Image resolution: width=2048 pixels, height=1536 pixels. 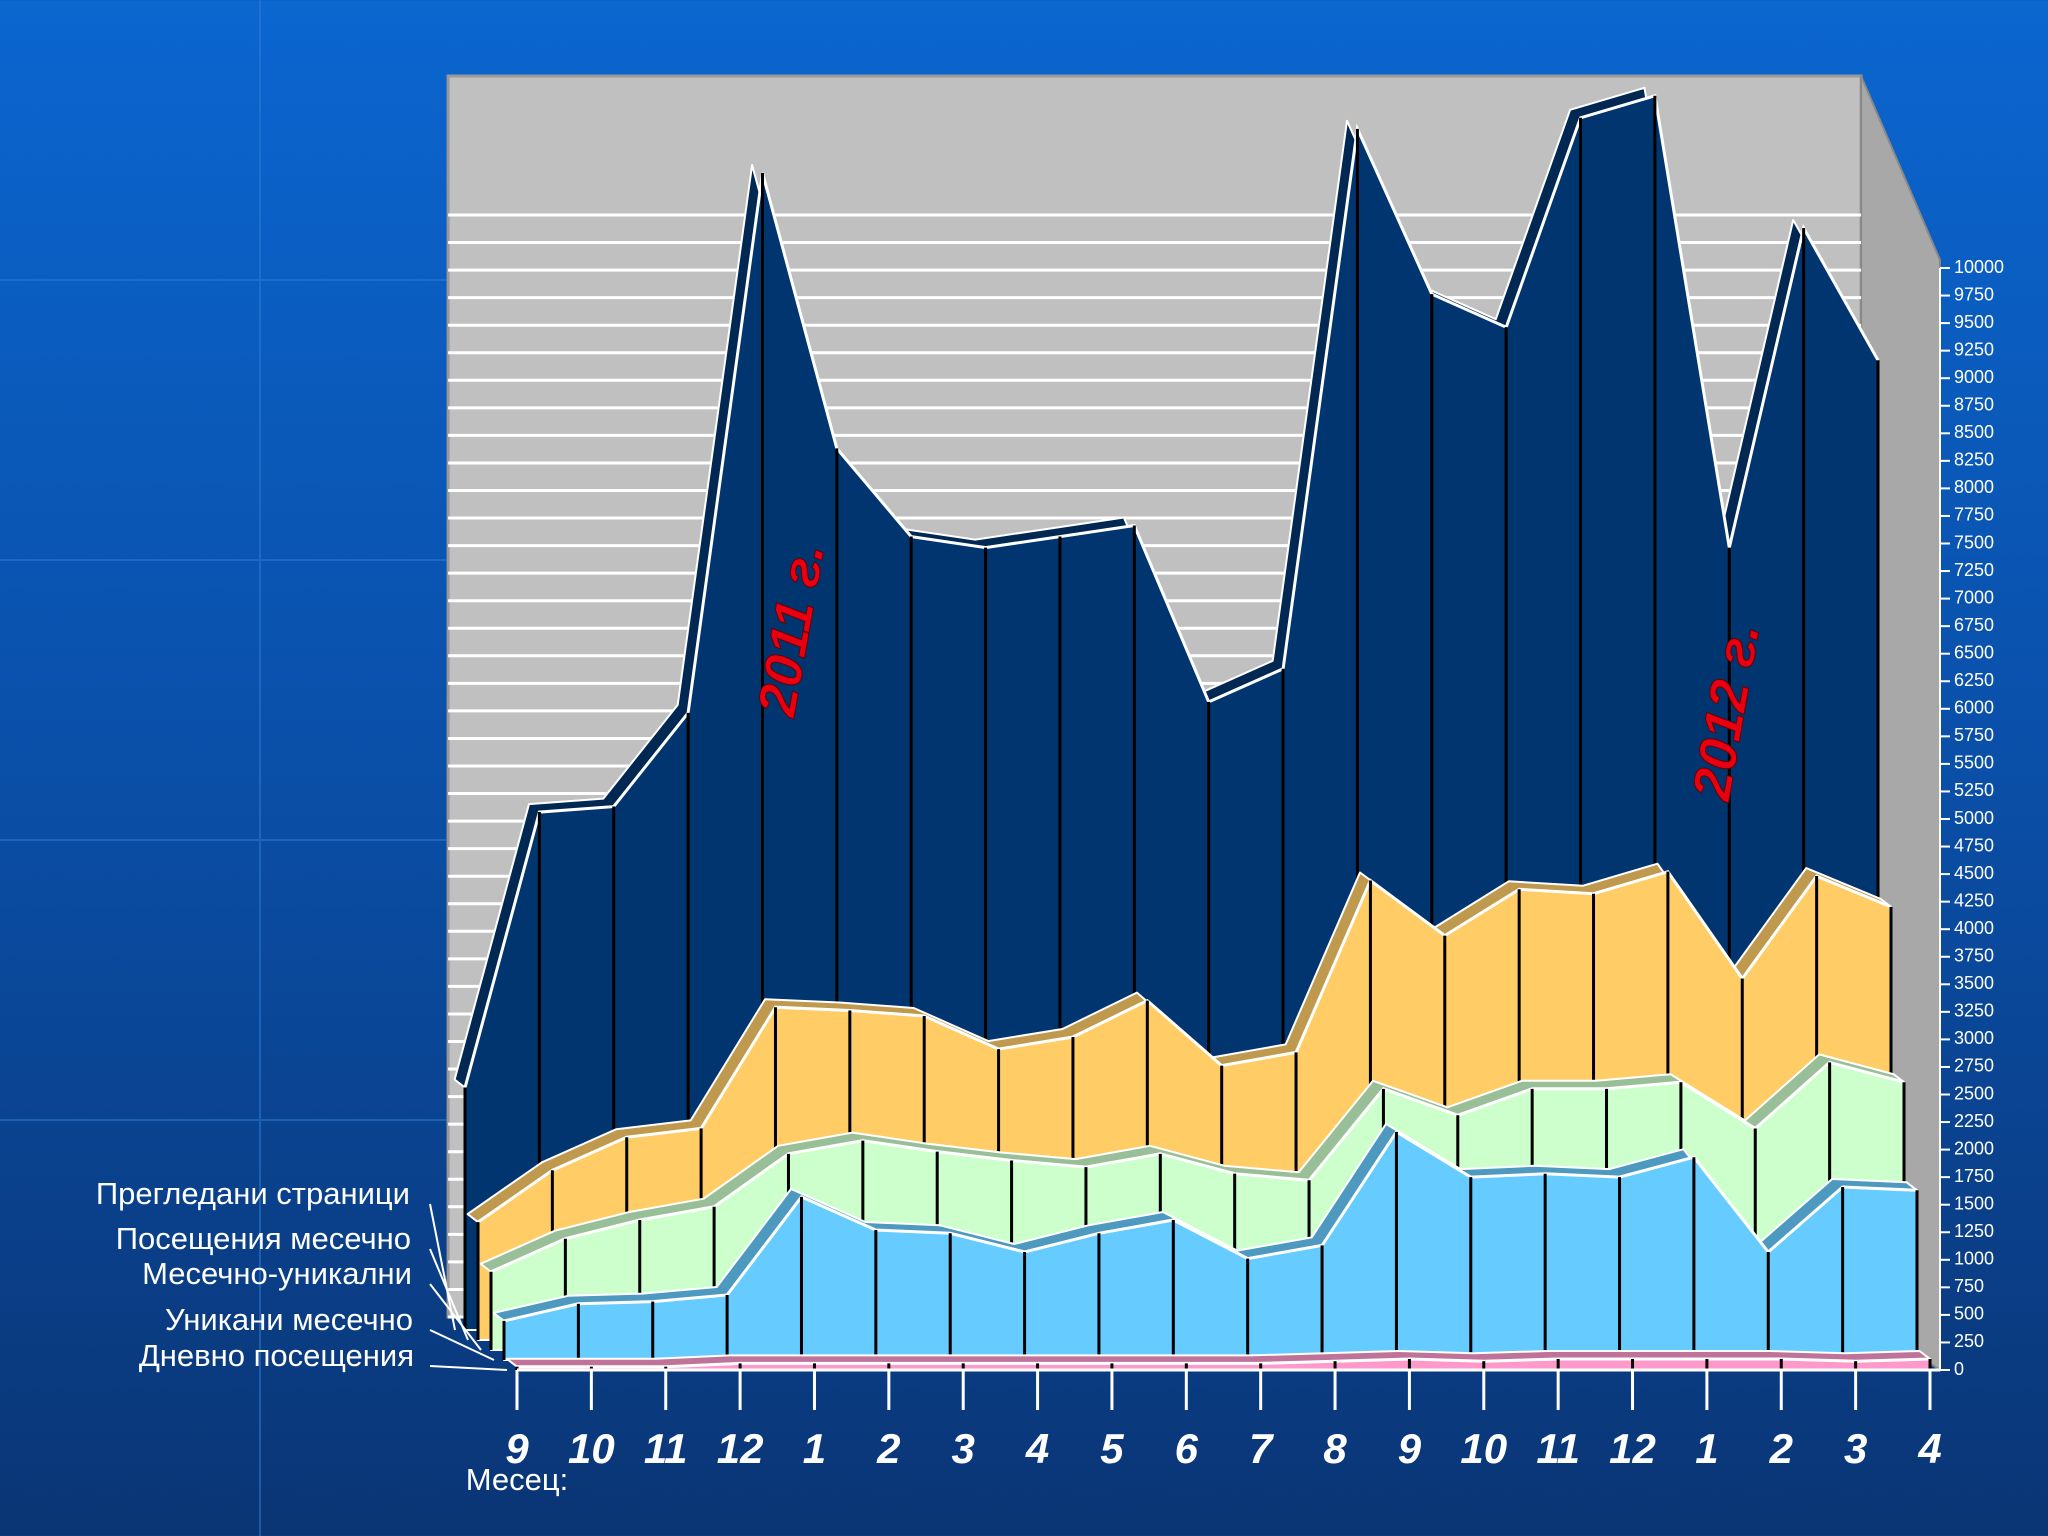 What do you see at coordinates (1974, 1011) in the screenshot?
I see `y-tick-label: 3250` at bounding box center [1974, 1011].